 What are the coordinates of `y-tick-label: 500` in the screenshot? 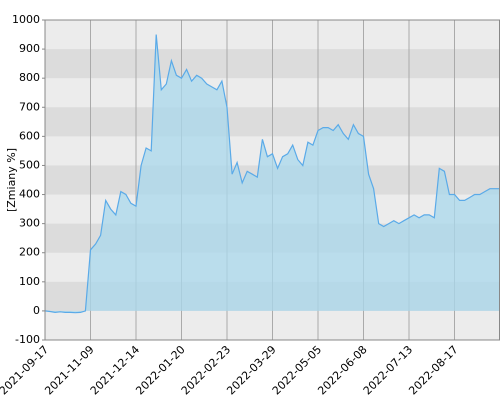 It's located at (29, 164).